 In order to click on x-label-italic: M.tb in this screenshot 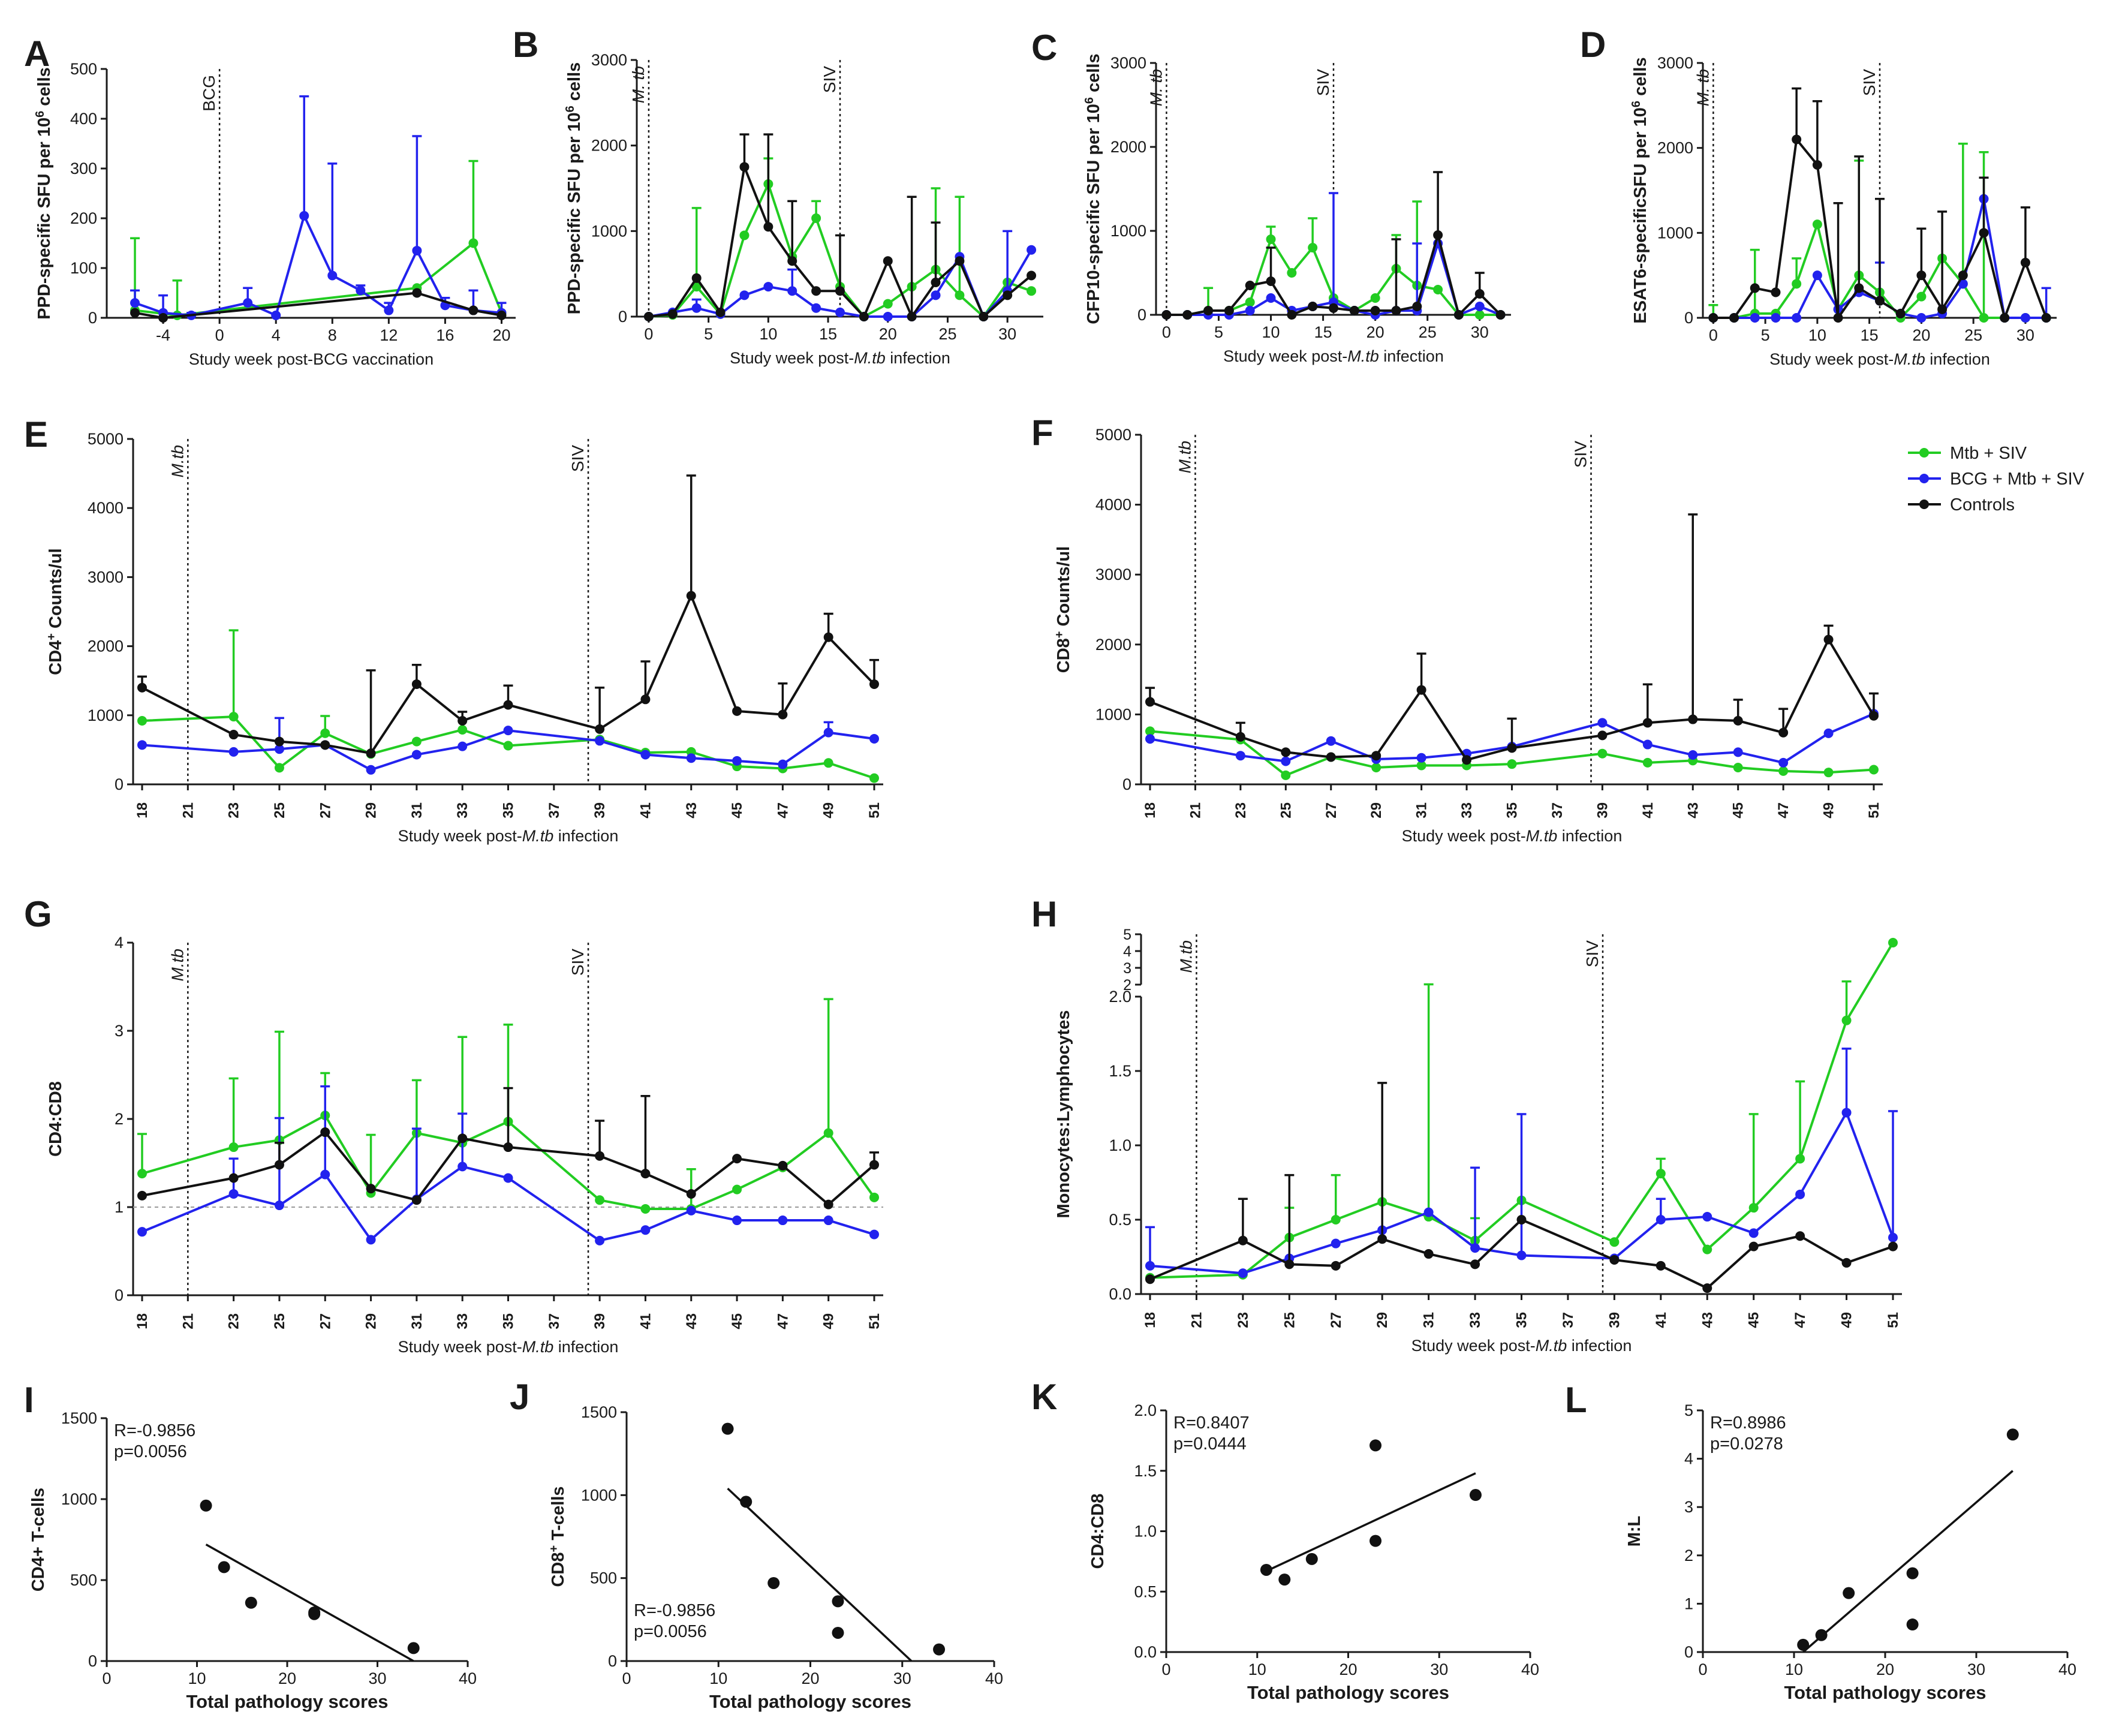, I will do `click(538, 836)`.